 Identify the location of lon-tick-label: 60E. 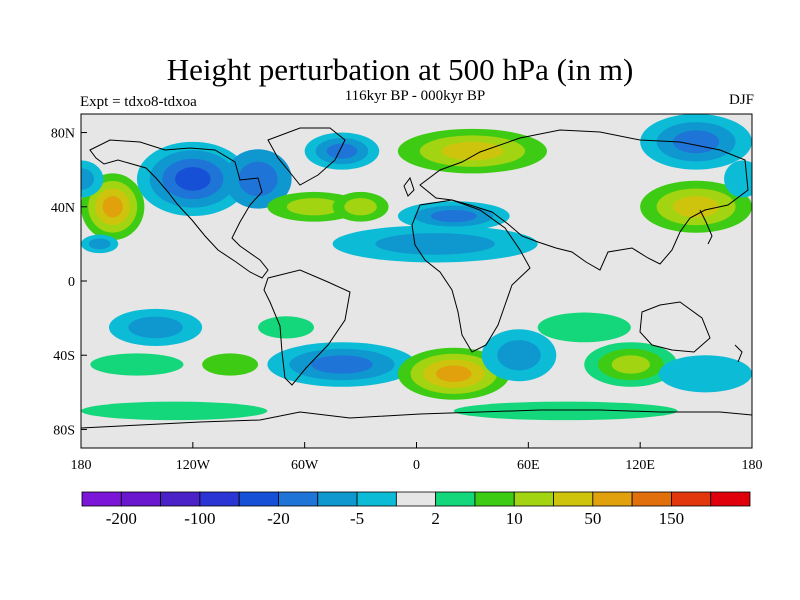
(528, 465).